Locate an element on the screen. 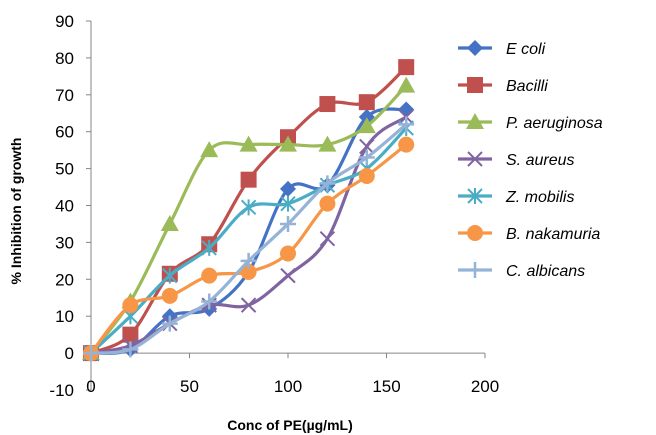 Image resolution: width=656 pixels, height=435 pixels. y-tick-label: 80 is located at coordinates (64, 58).